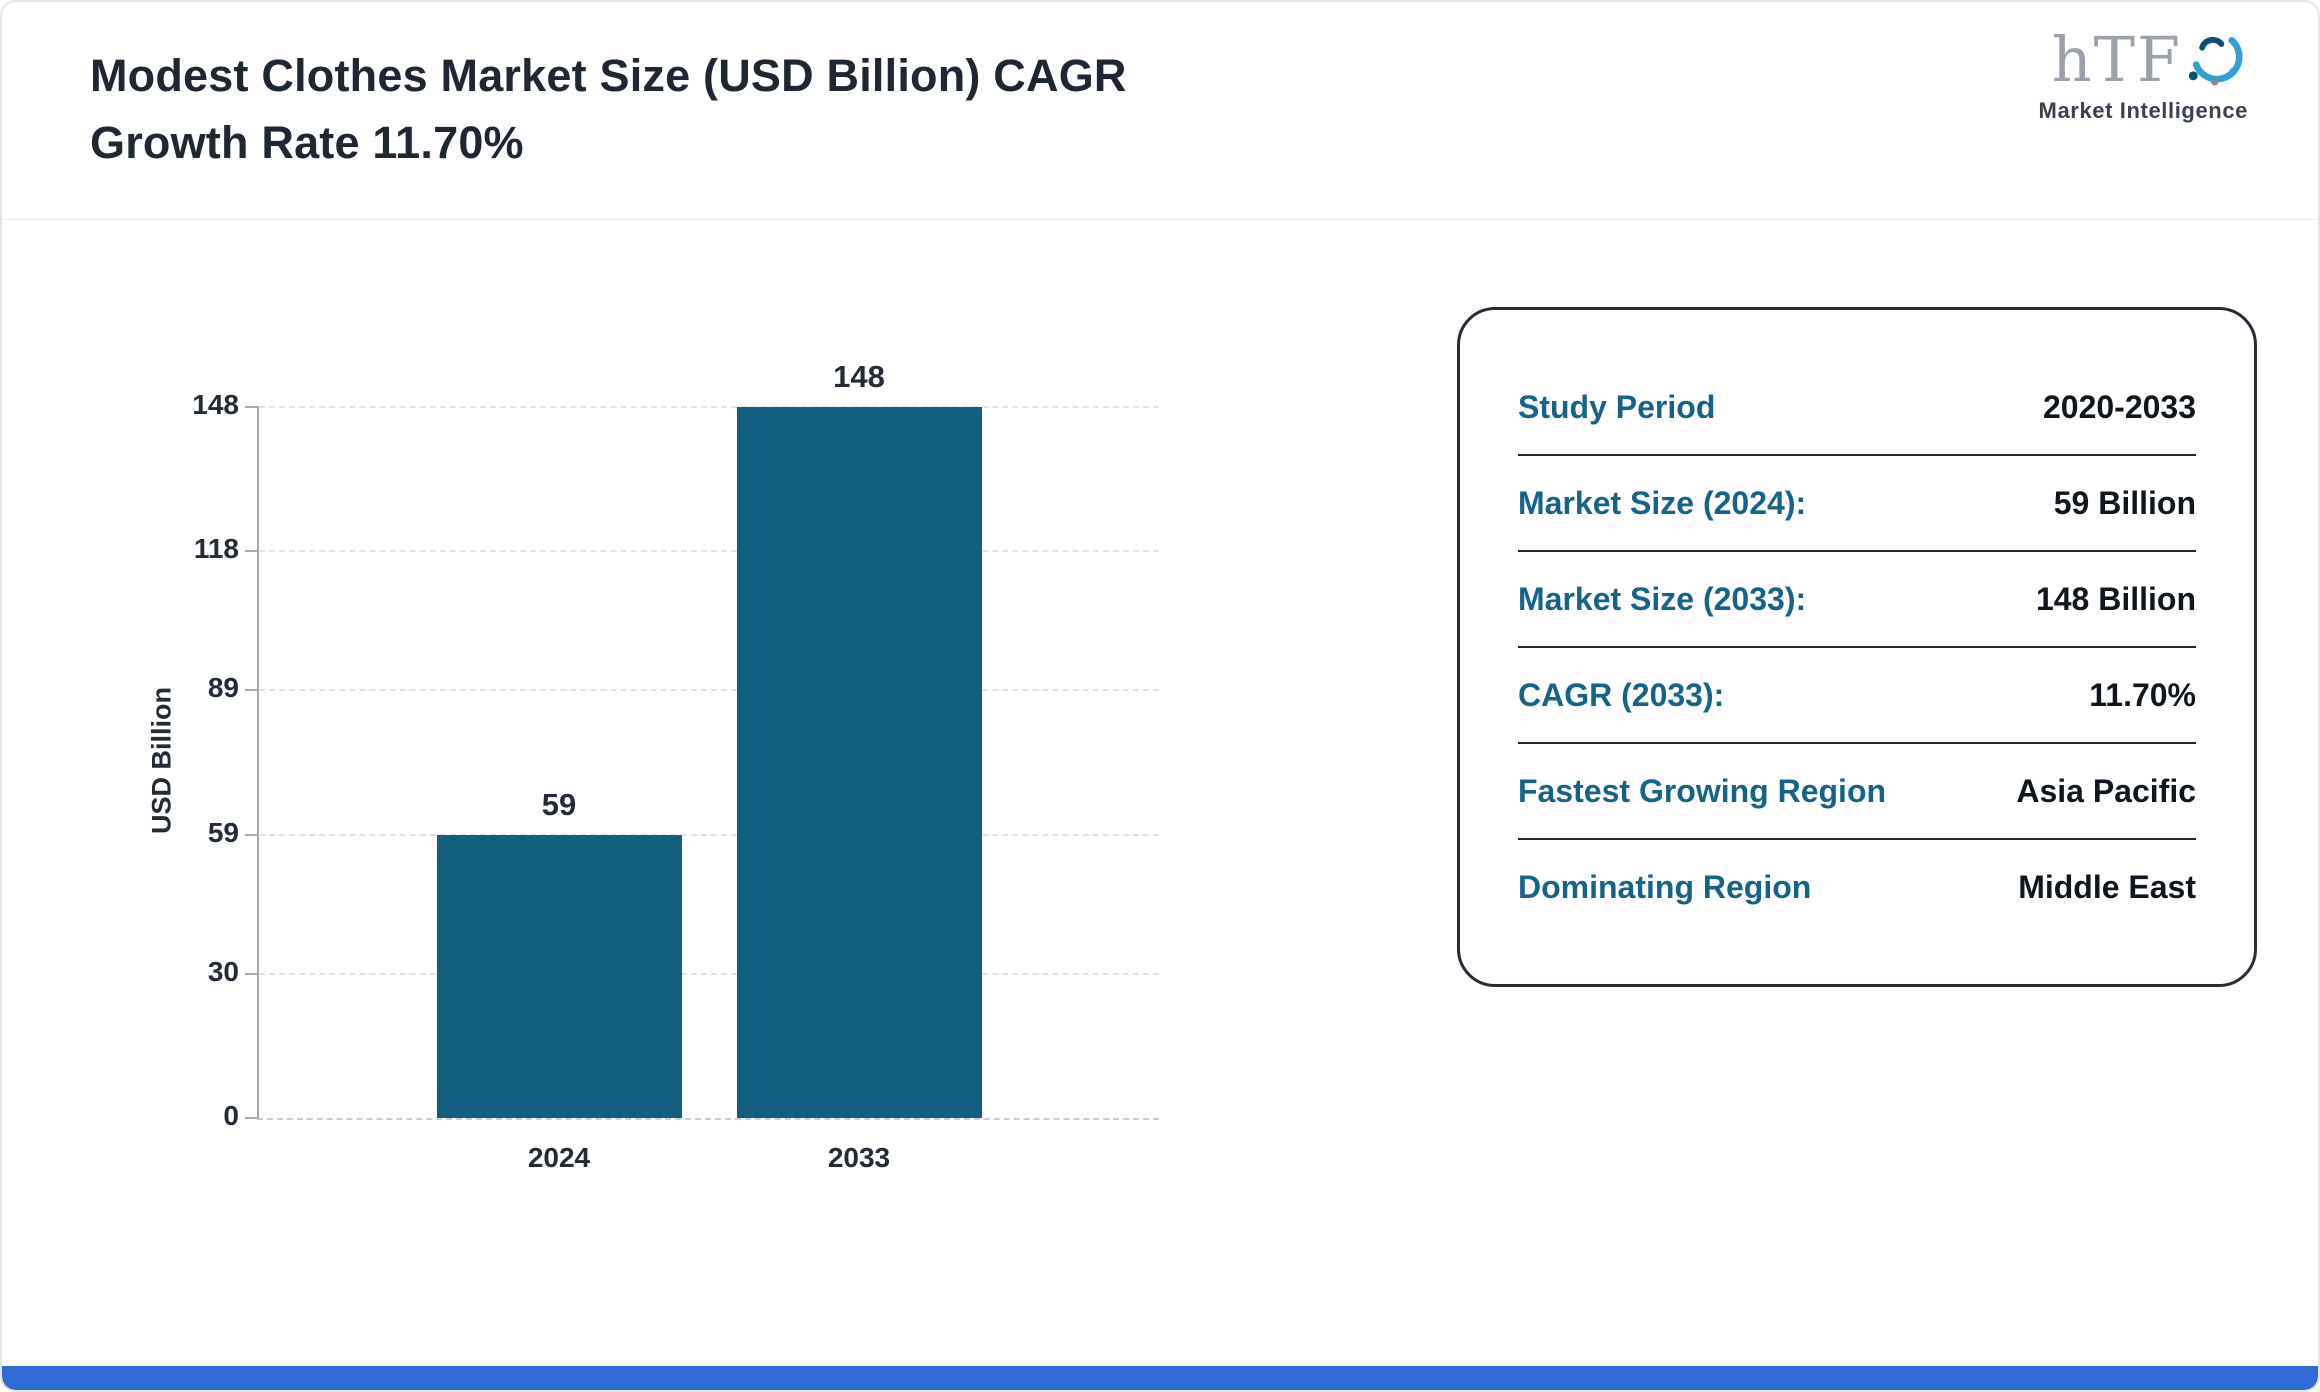 Image resolution: width=2320 pixels, height=1392 pixels. Describe the element at coordinates (1662, 598) in the screenshot. I see `summary-row-label: Market Size (2033):` at that location.